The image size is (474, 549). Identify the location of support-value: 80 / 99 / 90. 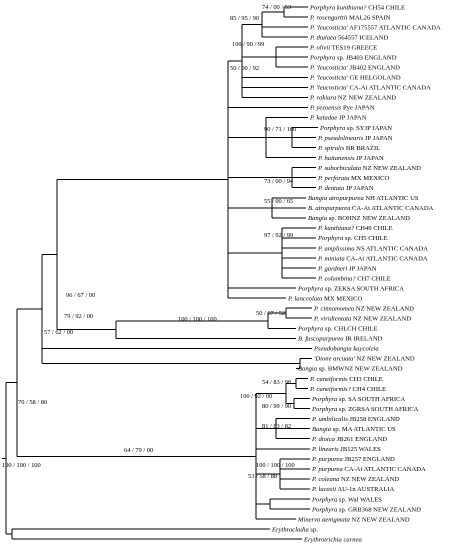
(276, 406).